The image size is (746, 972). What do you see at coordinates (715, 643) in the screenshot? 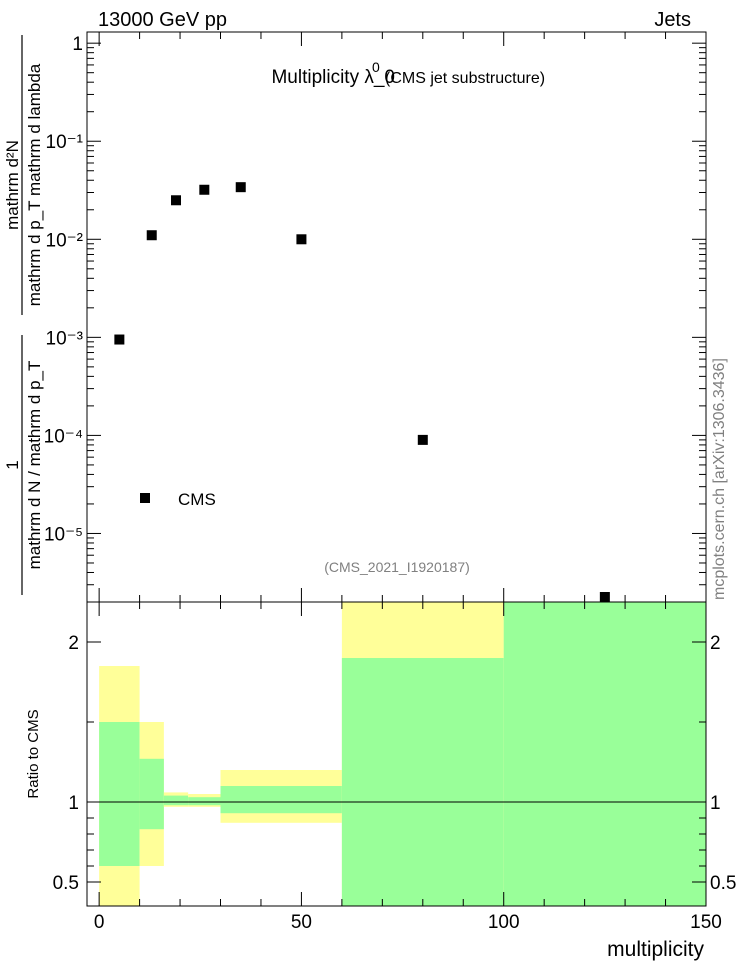
I see `ratio-y-tick-label-right: 2` at bounding box center [715, 643].